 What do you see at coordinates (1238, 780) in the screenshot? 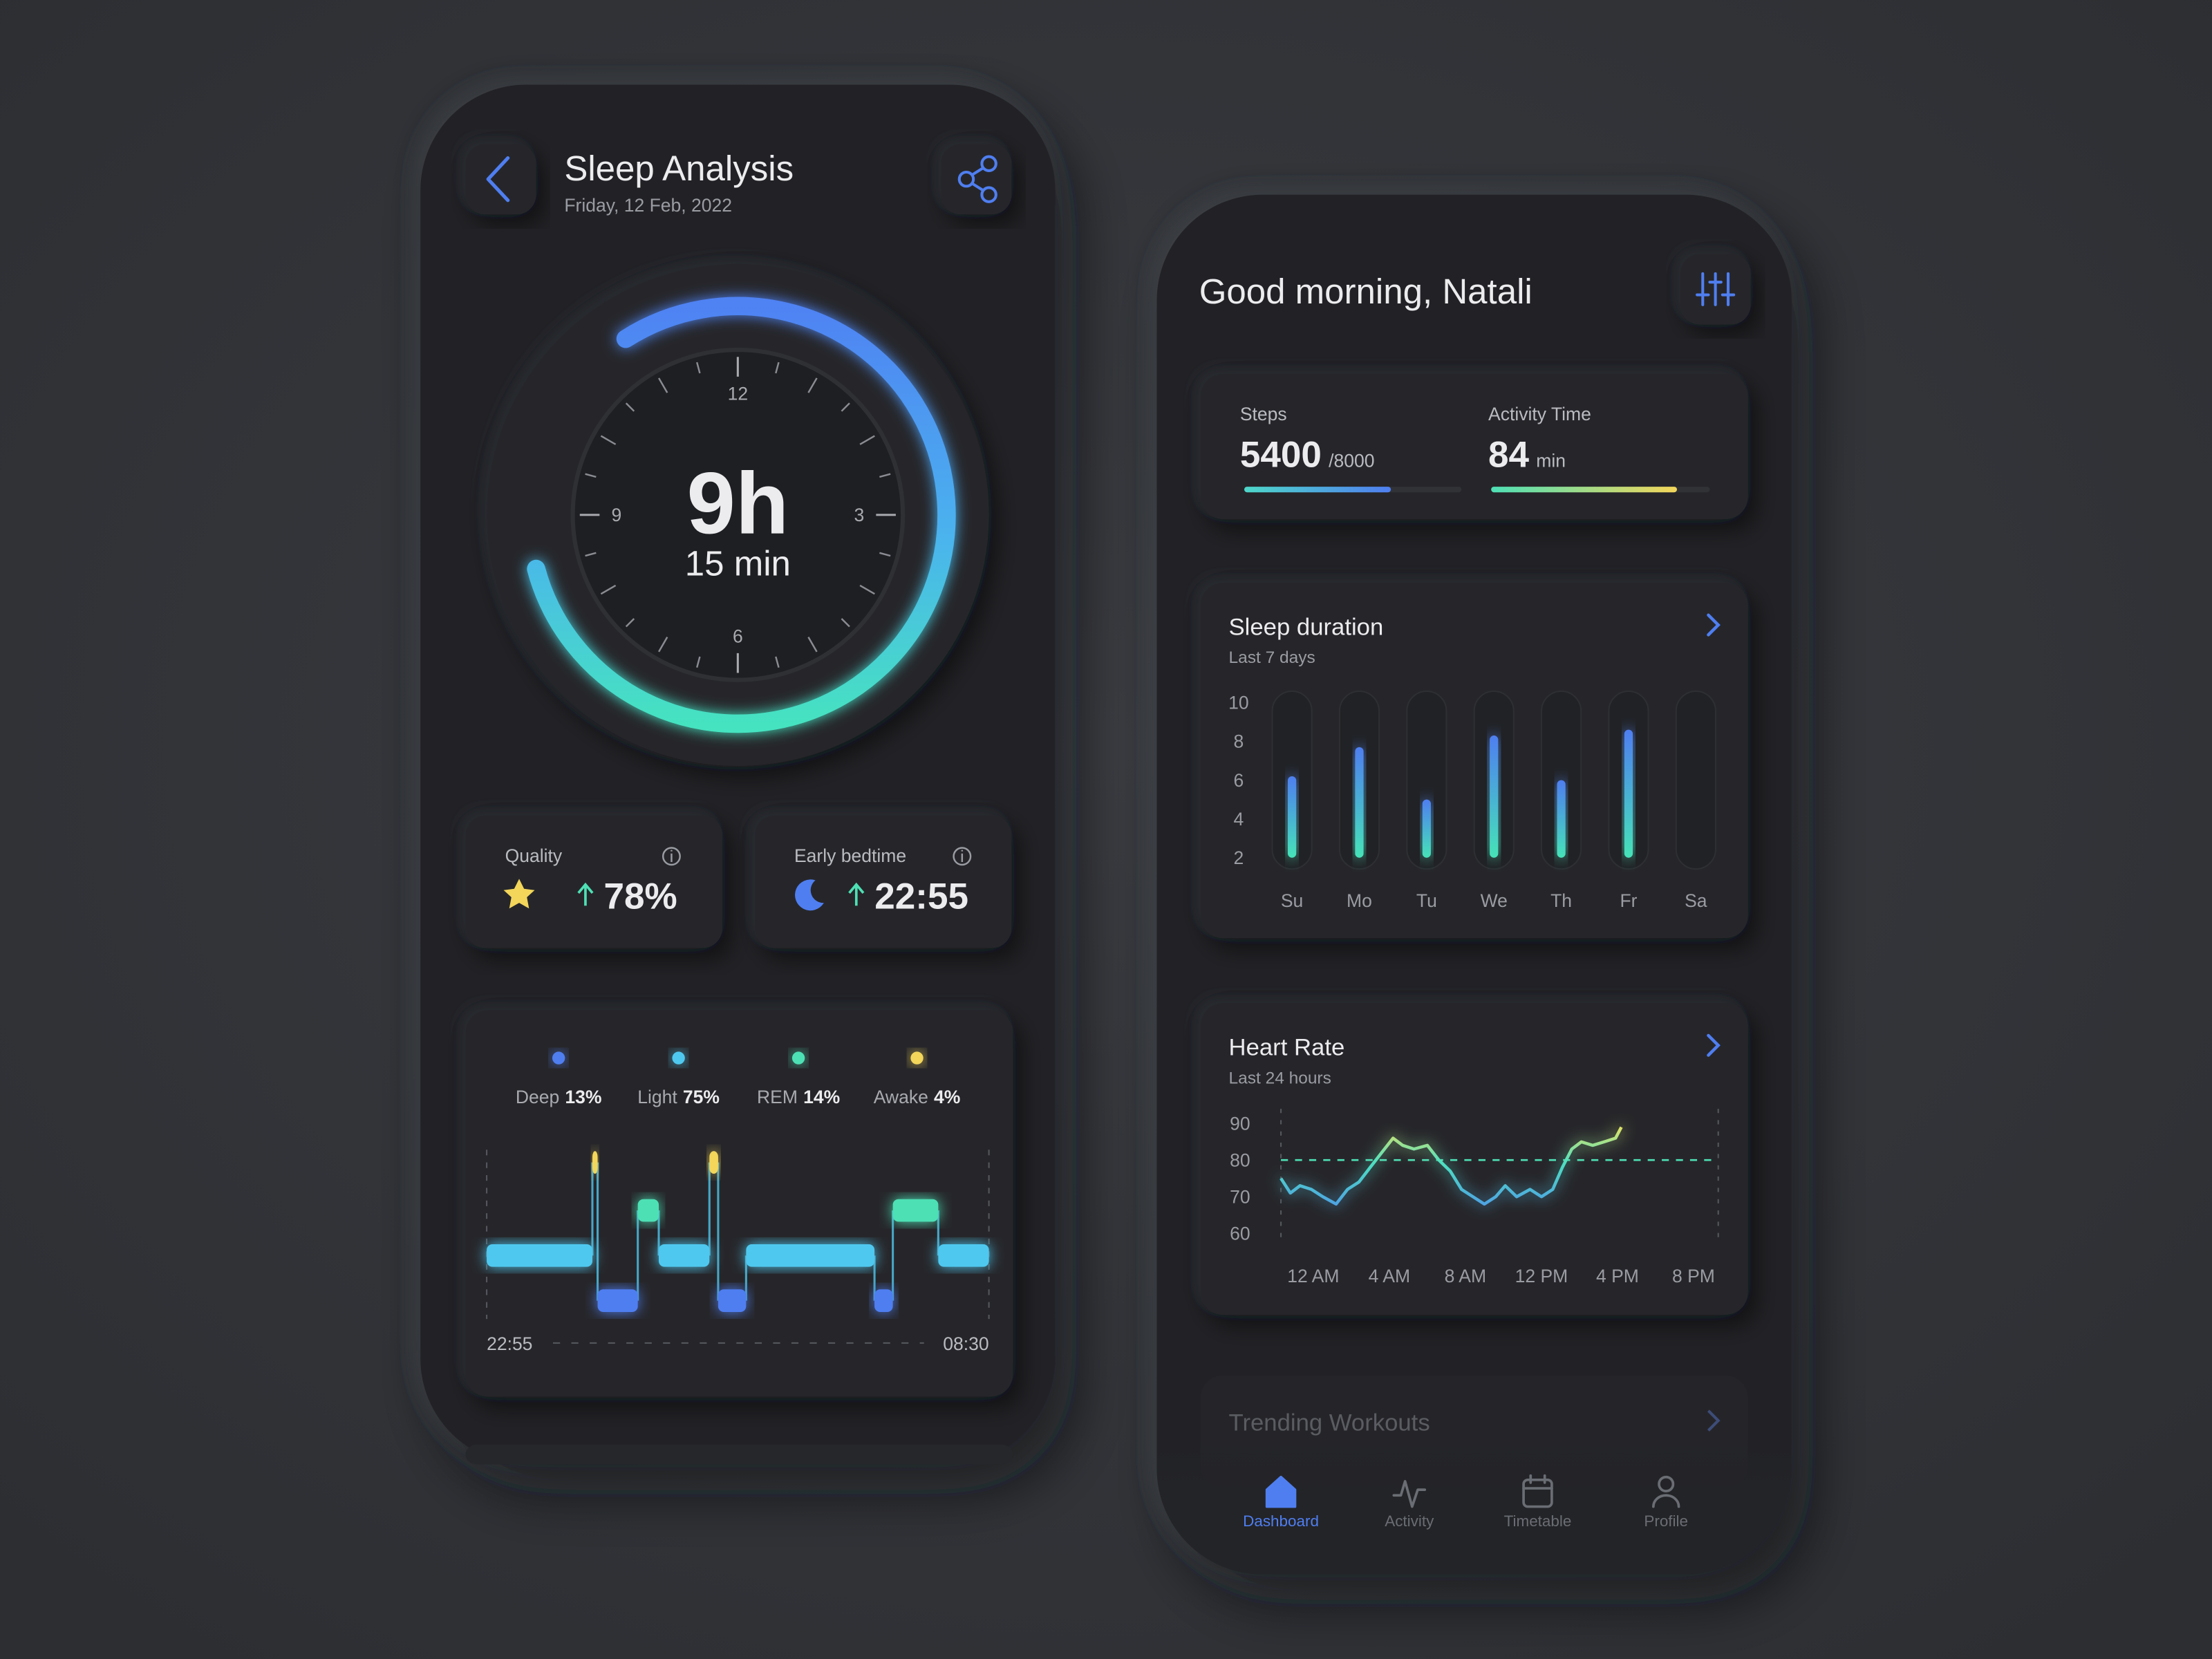
I see `y-tick-label: 6` at bounding box center [1238, 780].